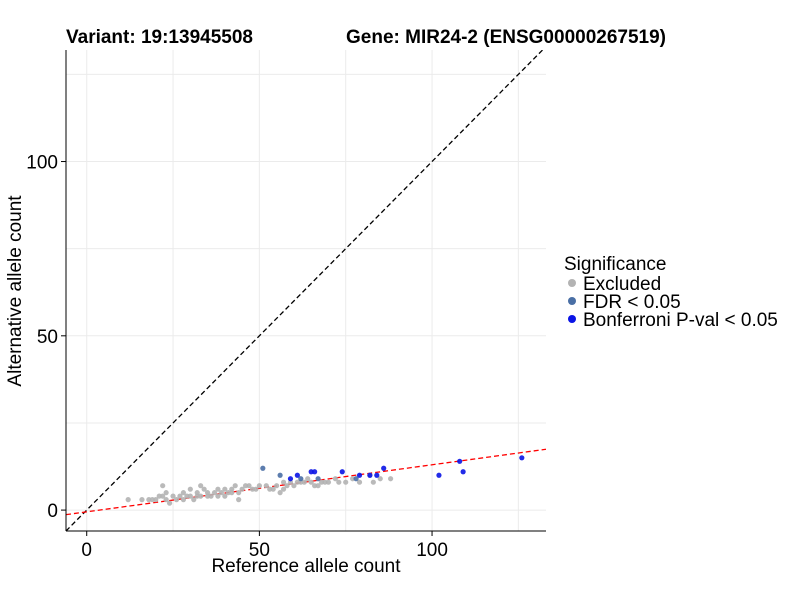 Image resolution: width=800 pixels, height=600 pixels. I want to click on legend-title: Significance, so click(615, 264).